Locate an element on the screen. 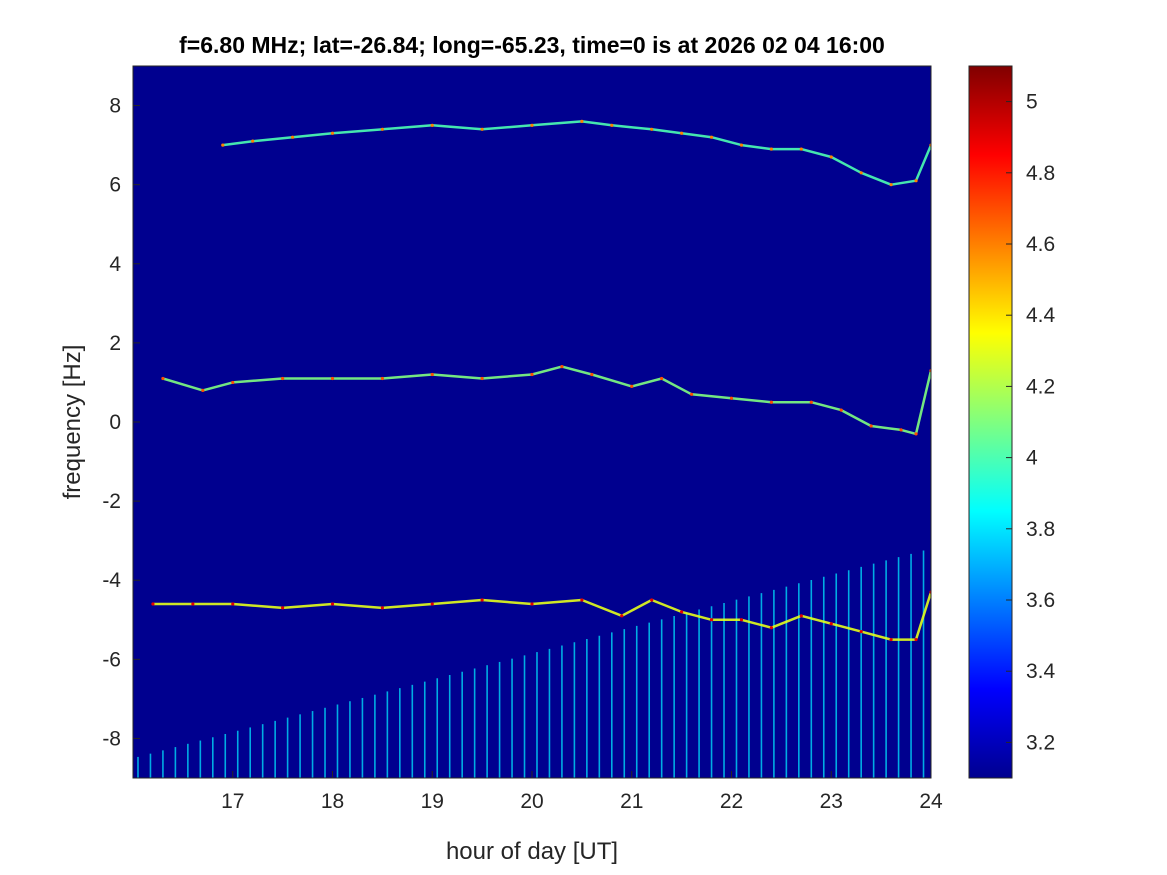 The image size is (1167, 875). colorbar-tick-label: 3.6 is located at coordinates (1040, 600).